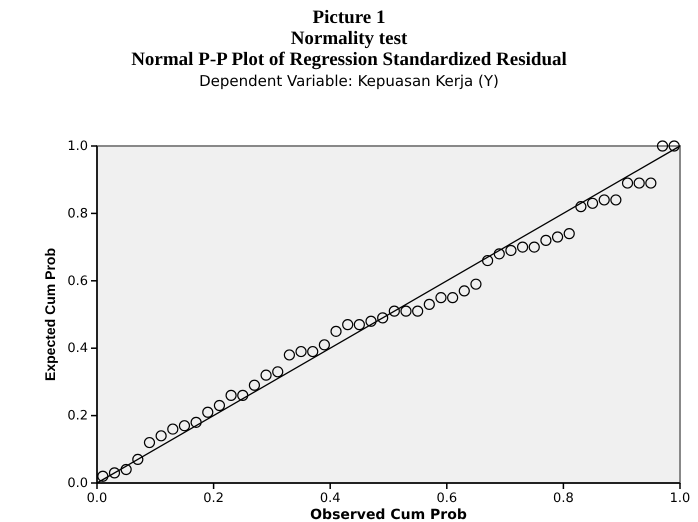  Describe the element at coordinates (563, 498) in the screenshot. I see `x-tick-label: 0.8` at that location.